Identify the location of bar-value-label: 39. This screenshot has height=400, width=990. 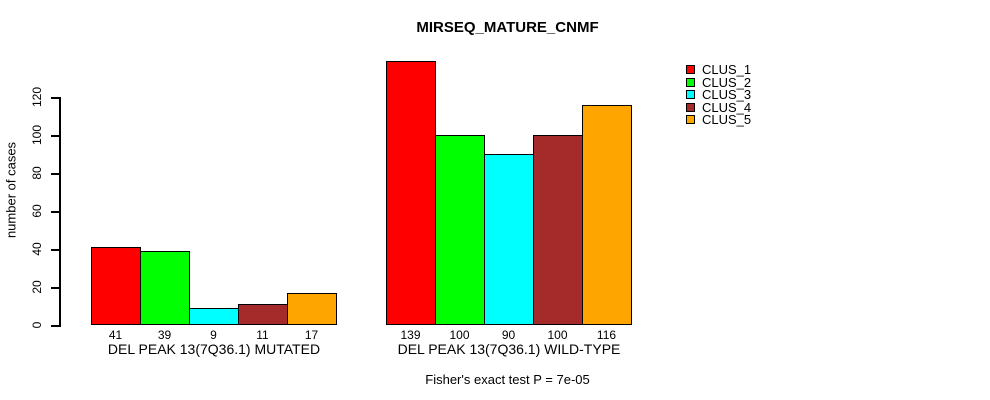
(164, 335).